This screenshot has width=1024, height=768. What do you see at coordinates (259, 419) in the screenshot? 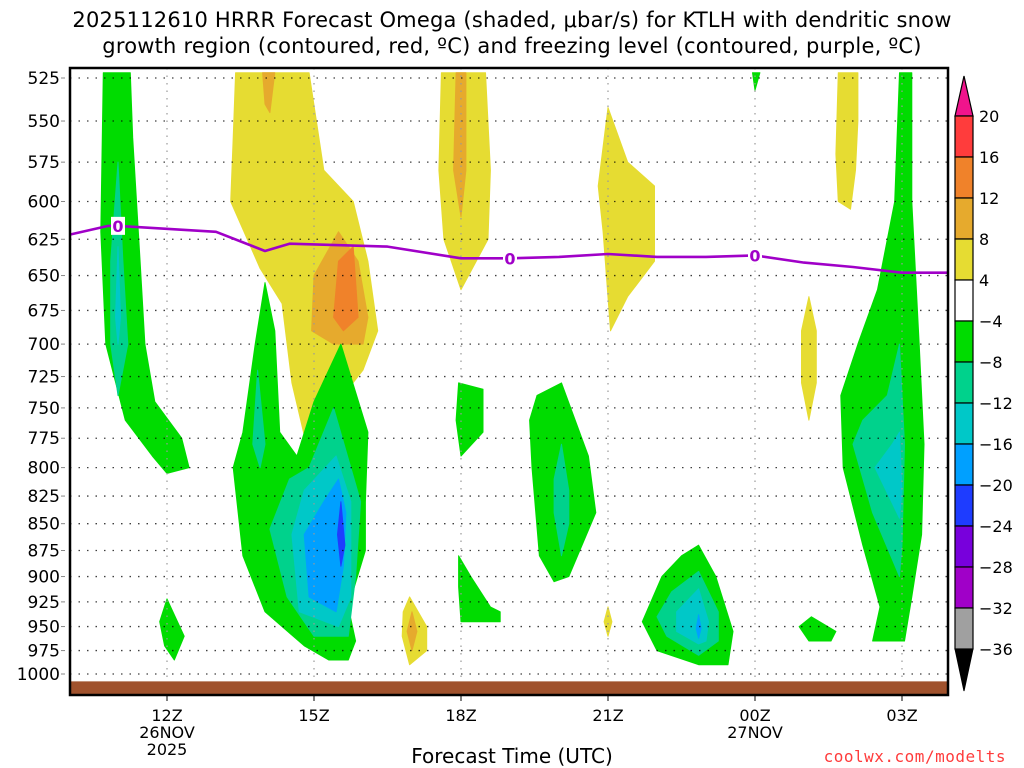
I see `omega-region-rising-teal-15z` at bounding box center [259, 419].